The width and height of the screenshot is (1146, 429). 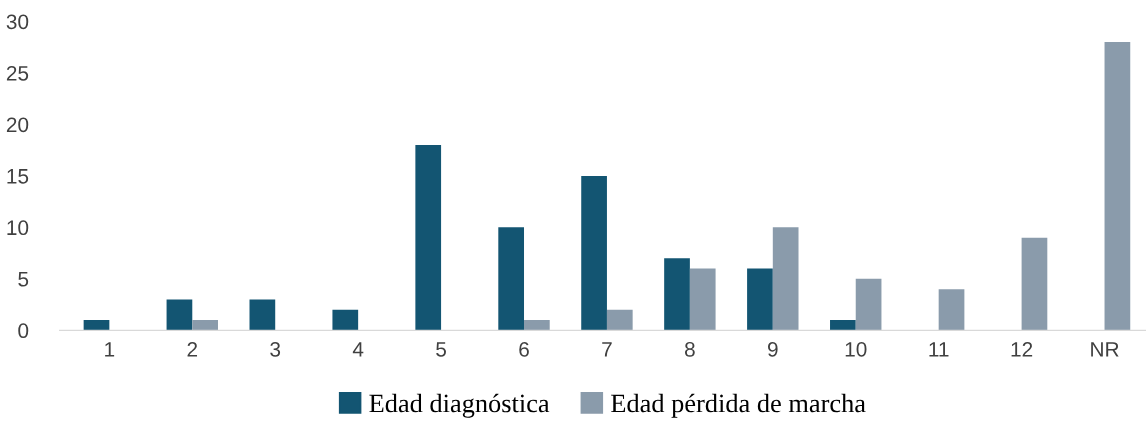 I want to click on y-tick-label: 30, so click(x=17, y=22).